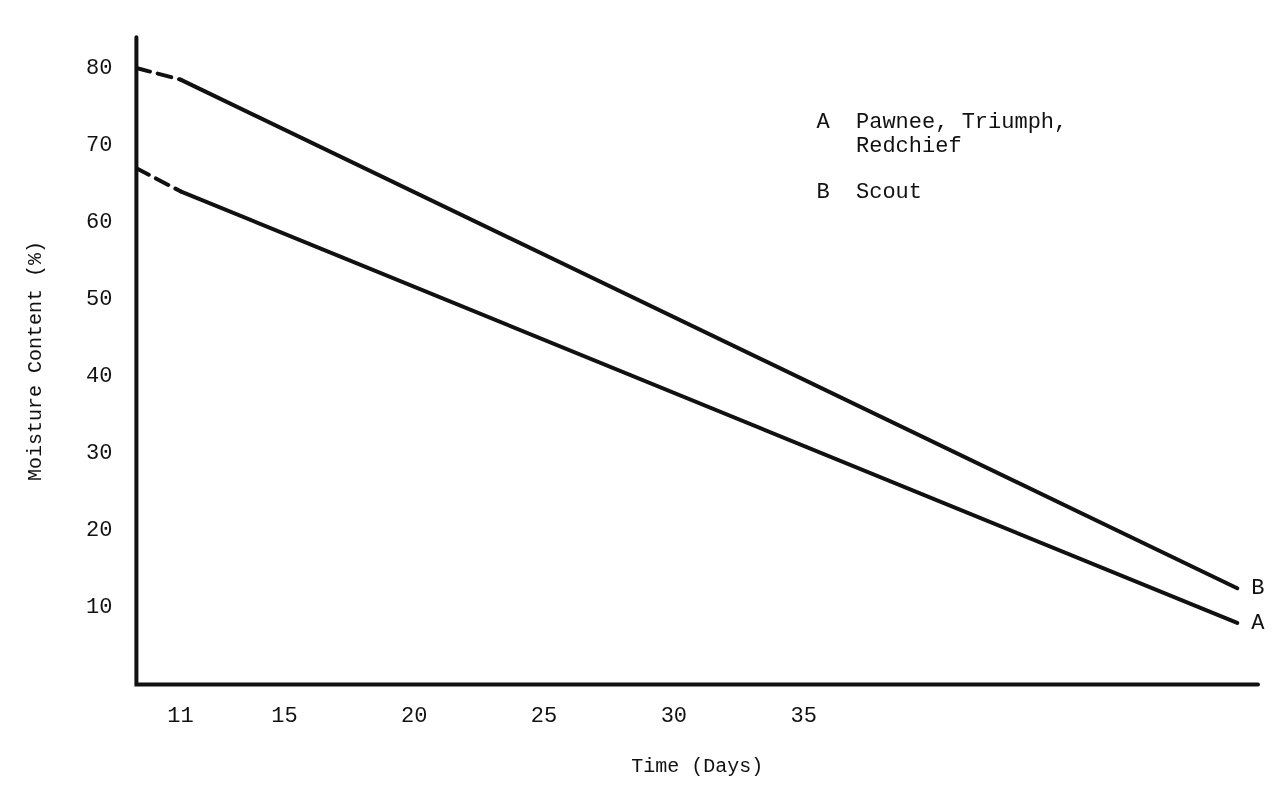 This screenshot has width=1288, height=793. I want to click on y-tick-label: 80, so click(99, 68).